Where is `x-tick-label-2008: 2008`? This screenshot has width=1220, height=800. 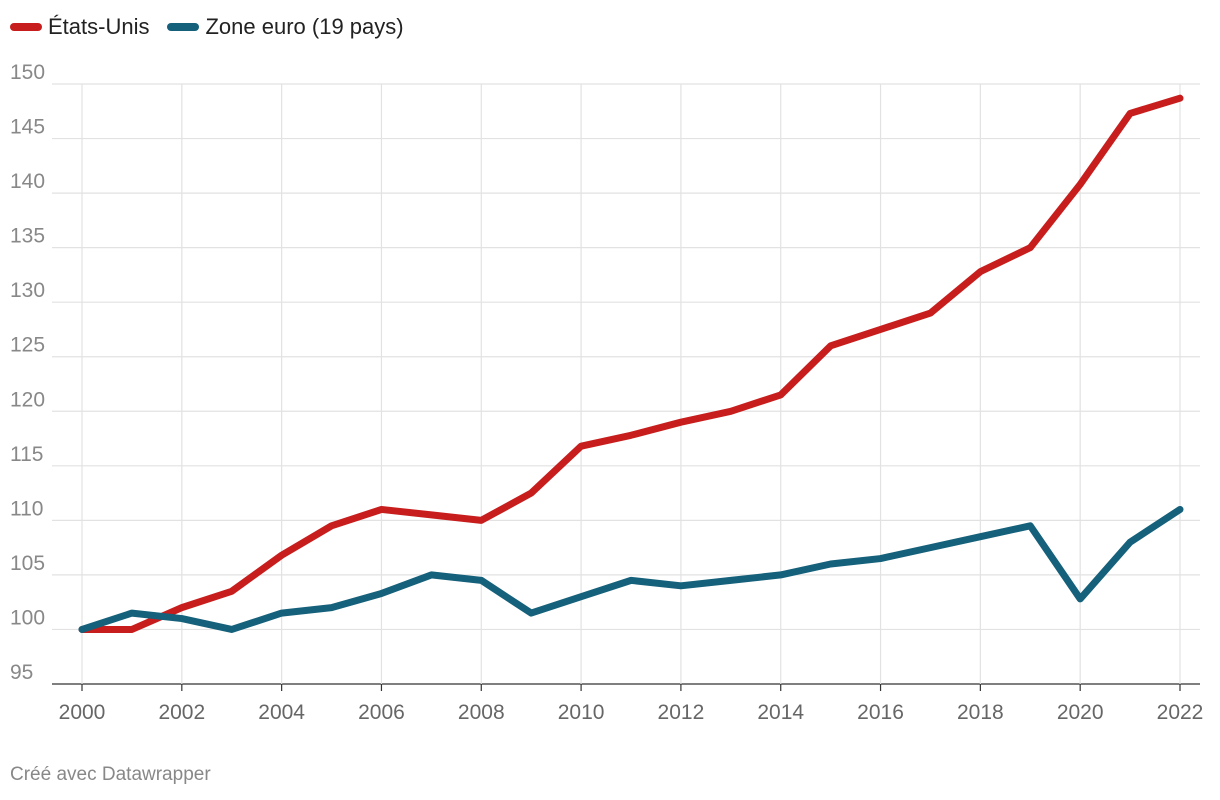
x-tick-label-2008: 2008 is located at coordinates (481, 712).